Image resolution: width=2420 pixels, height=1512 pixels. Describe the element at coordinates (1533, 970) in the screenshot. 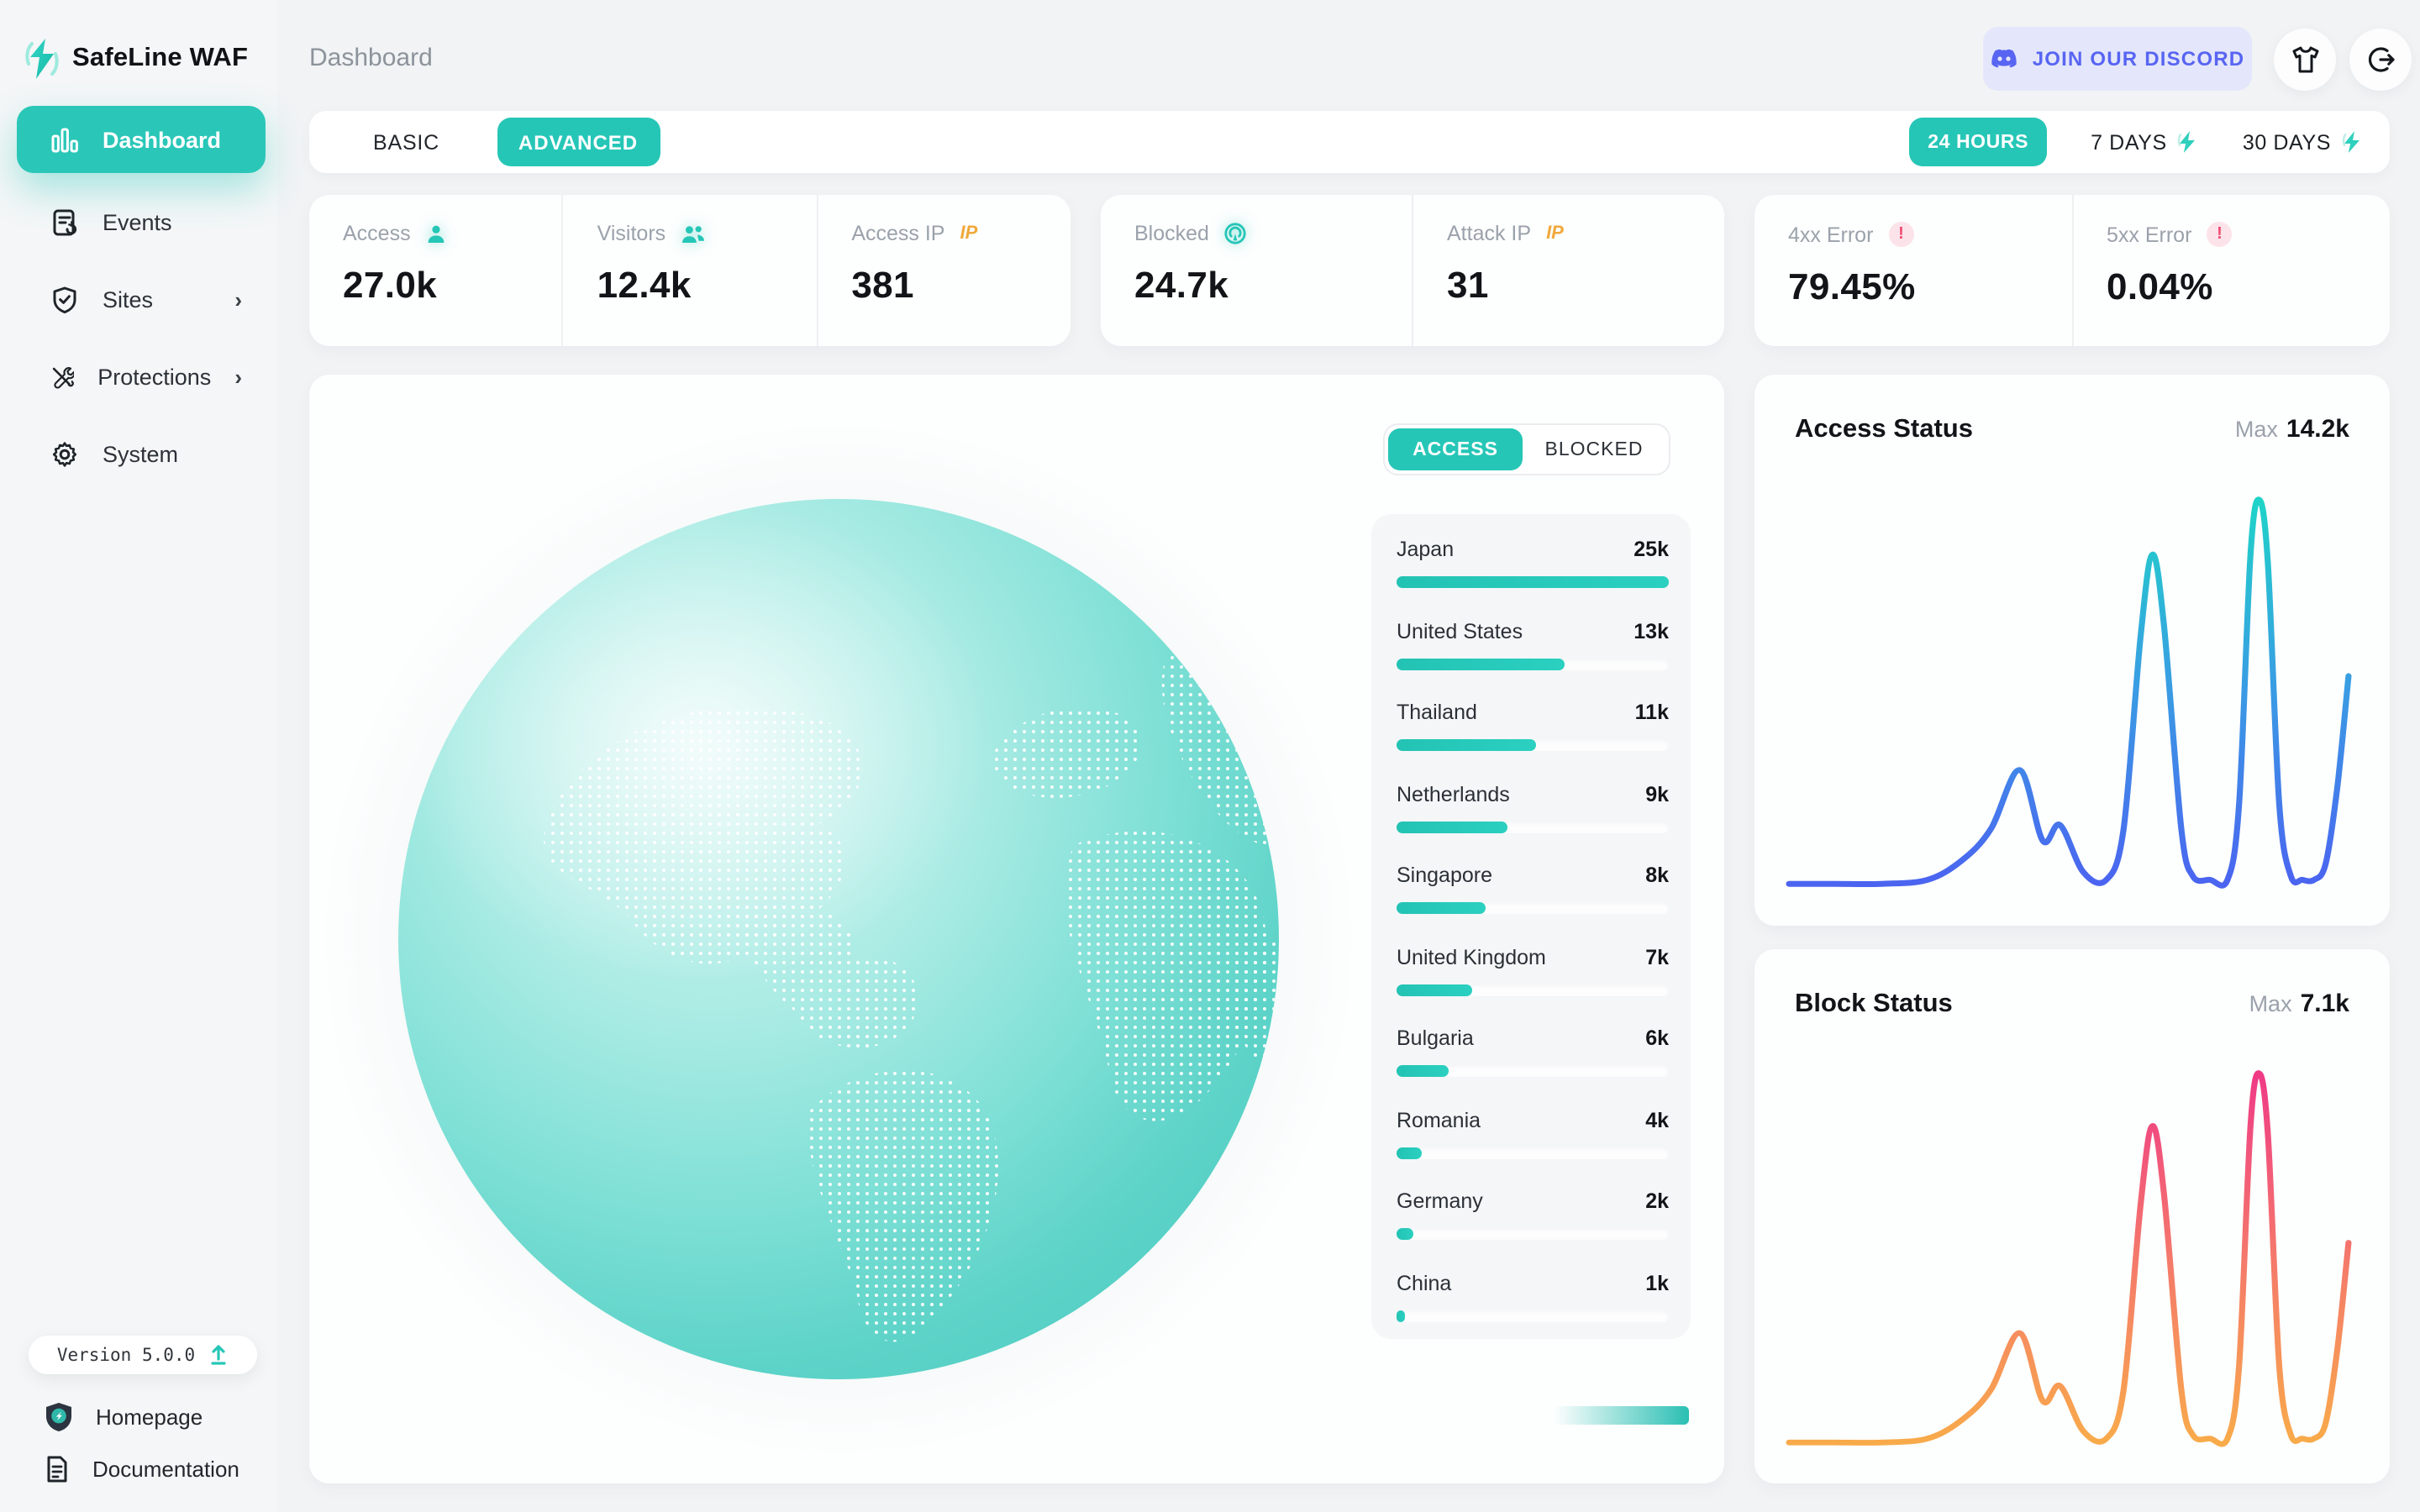

I see `country-row-united-kingdom: United Kingdom 7k` at that location.